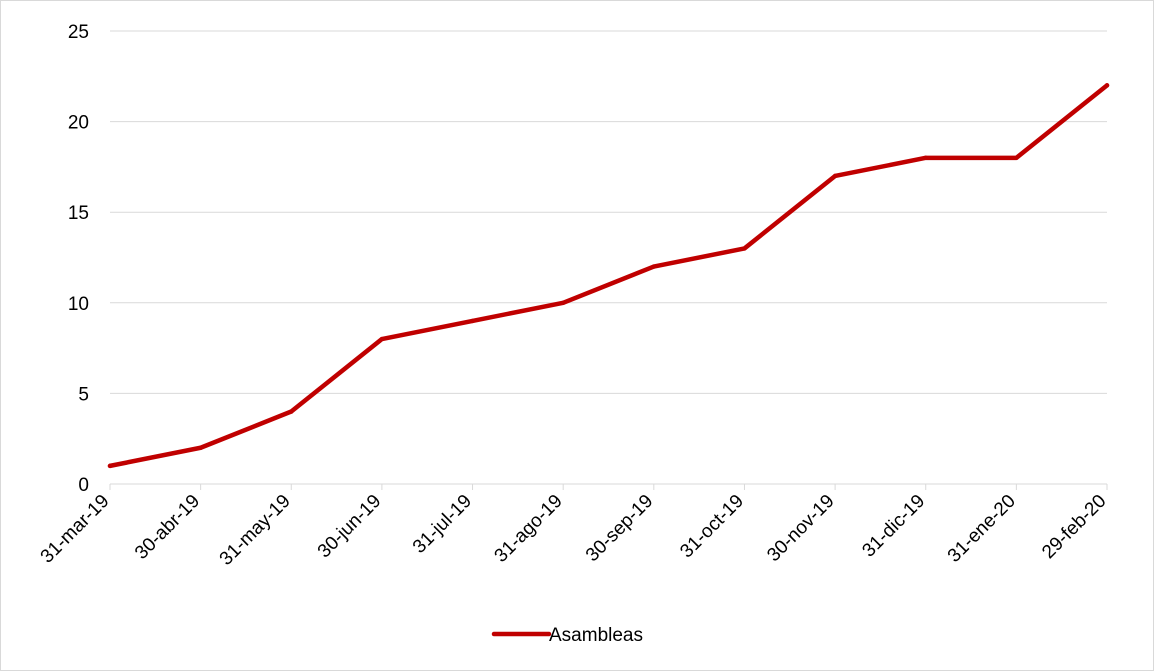 The width and height of the screenshot is (1154, 671). Describe the element at coordinates (78, 32) in the screenshot. I see `y-tick-label: 25` at that location.